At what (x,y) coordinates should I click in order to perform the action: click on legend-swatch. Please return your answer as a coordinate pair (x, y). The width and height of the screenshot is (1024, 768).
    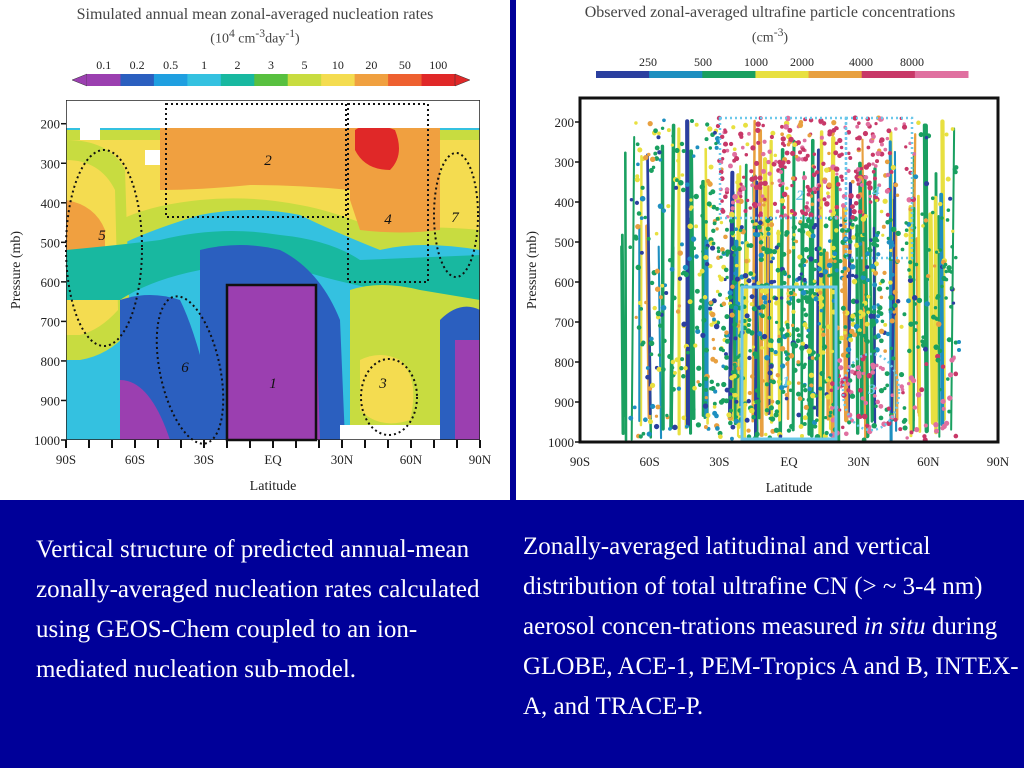
    Looking at the image, I should click on (405, 80).